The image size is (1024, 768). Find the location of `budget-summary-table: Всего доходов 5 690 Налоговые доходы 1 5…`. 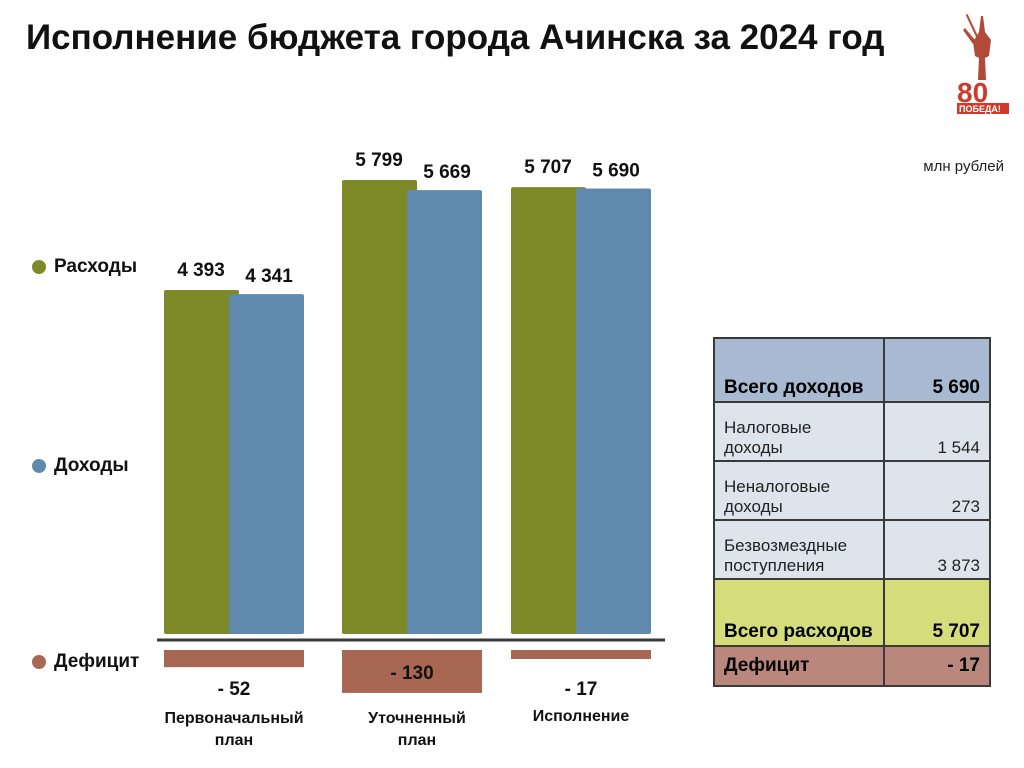

budget-summary-table: Всего доходов 5 690 Налоговые доходы 1 5… is located at coordinates (852, 512).